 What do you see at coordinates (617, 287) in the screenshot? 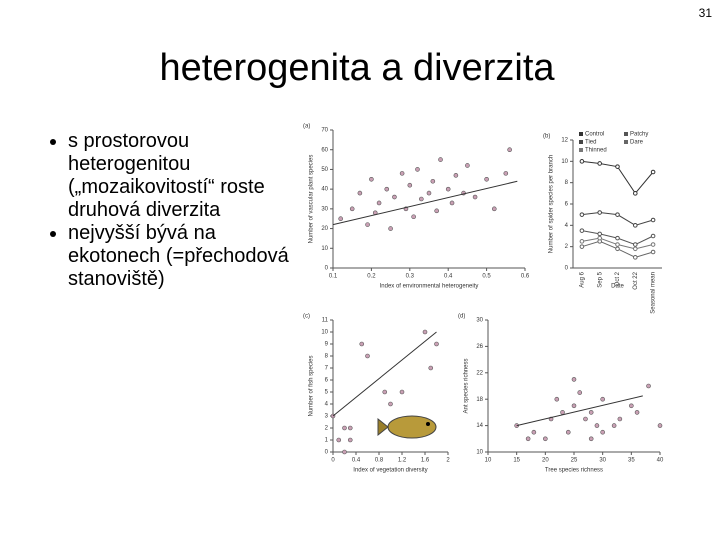
I see `x-axis-title: Date` at bounding box center [617, 287].